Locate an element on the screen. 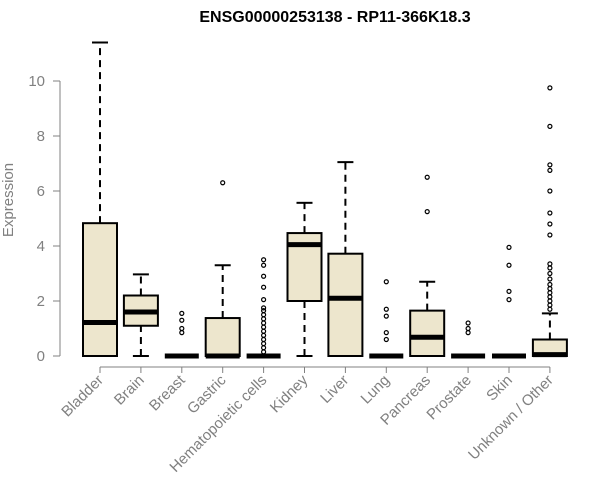 The image size is (600, 500). box-hematopoietic-cells is located at coordinates (263, 308).